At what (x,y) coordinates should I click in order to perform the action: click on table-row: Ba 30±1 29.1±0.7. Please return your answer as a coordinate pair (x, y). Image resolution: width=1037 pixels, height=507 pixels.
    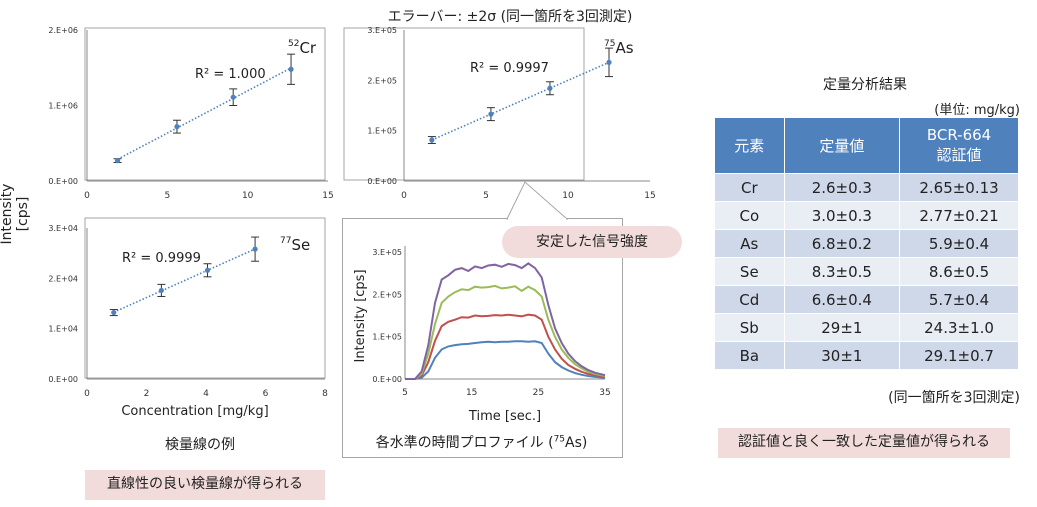
    Looking at the image, I should click on (866, 355).